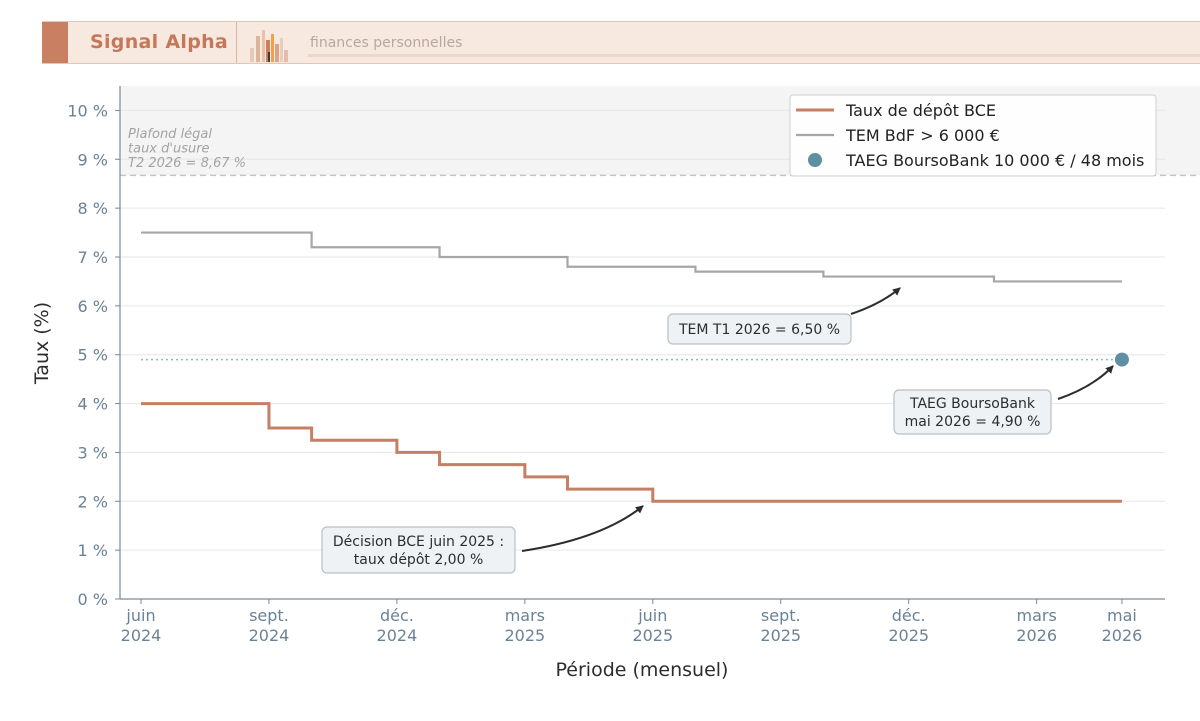 The width and height of the screenshot is (1200, 721). What do you see at coordinates (87, 110) in the screenshot?
I see `y-tick-label: 10 %` at bounding box center [87, 110].